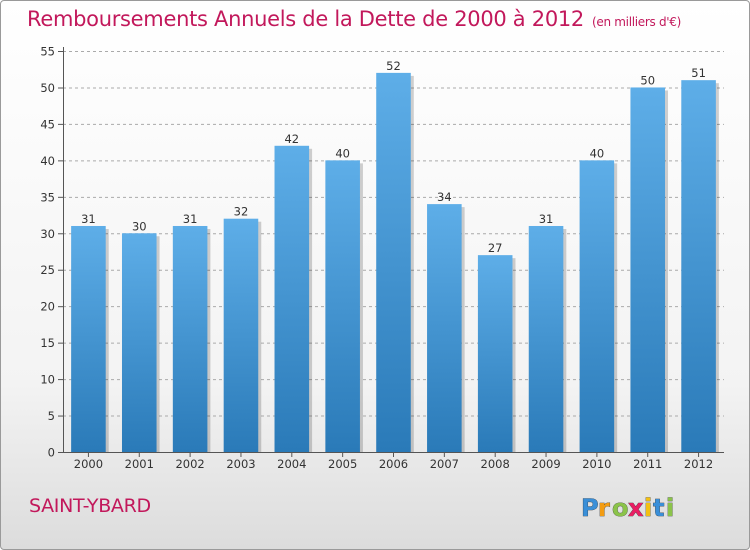 Image resolution: width=750 pixels, height=550 pixels. Describe the element at coordinates (495, 464) in the screenshot. I see `x-tick-label: 2008` at that location.